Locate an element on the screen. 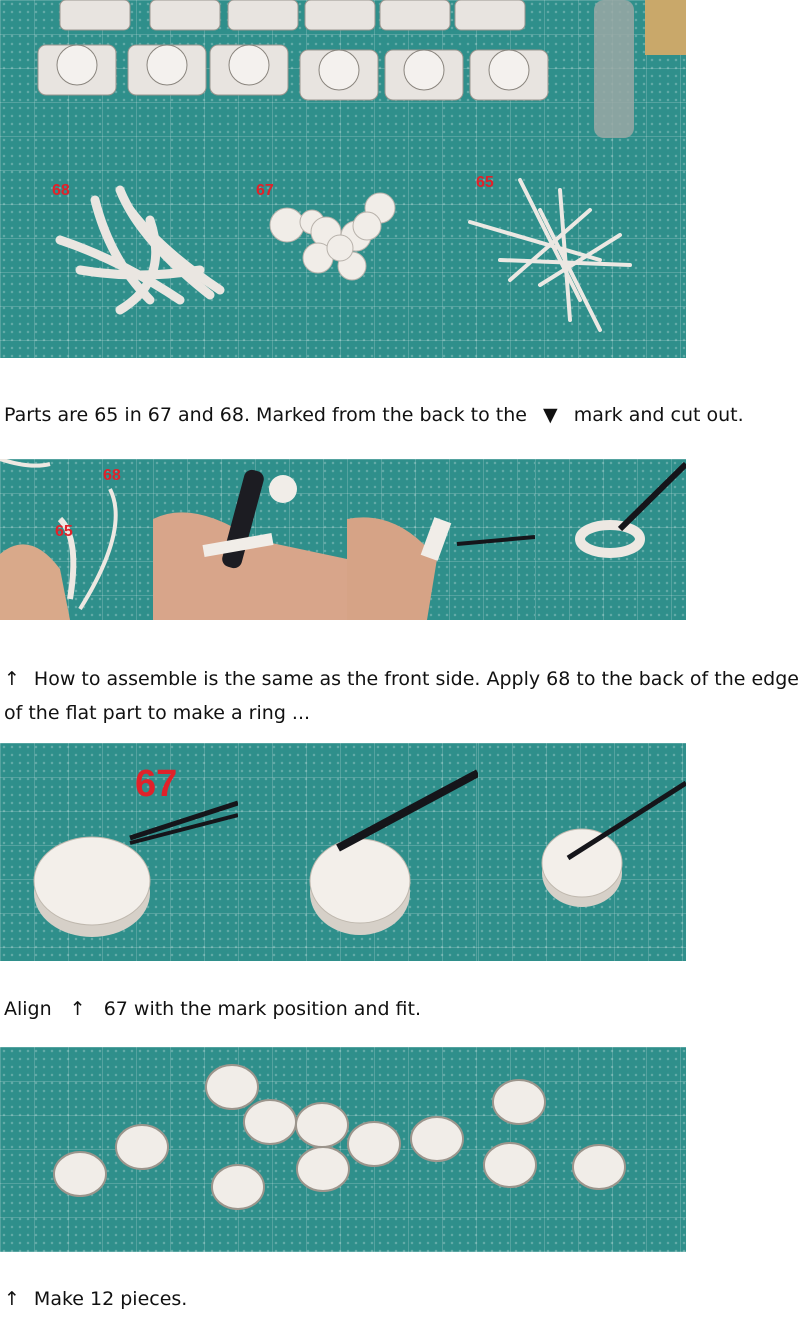  part-label-68: 68 is located at coordinates (61, 190).